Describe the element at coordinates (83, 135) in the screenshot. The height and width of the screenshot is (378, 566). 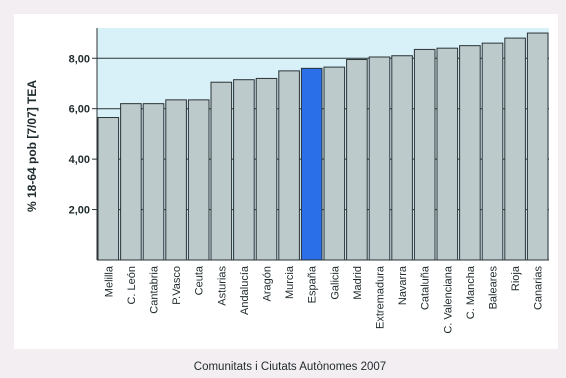
I see `y-ticks: 2,00 4,00 6,00 8,00` at that location.